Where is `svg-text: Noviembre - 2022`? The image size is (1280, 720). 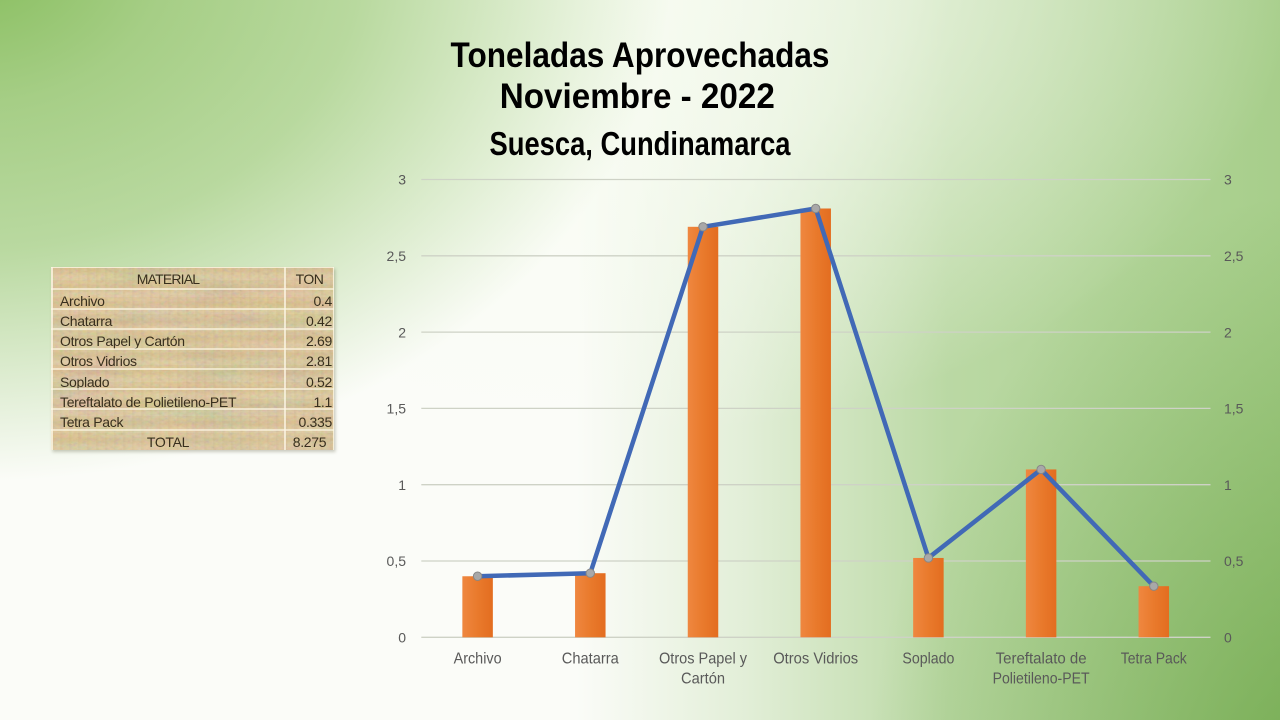 svg-text: Noviembre - 2022 is located at coordinates (637, 96).